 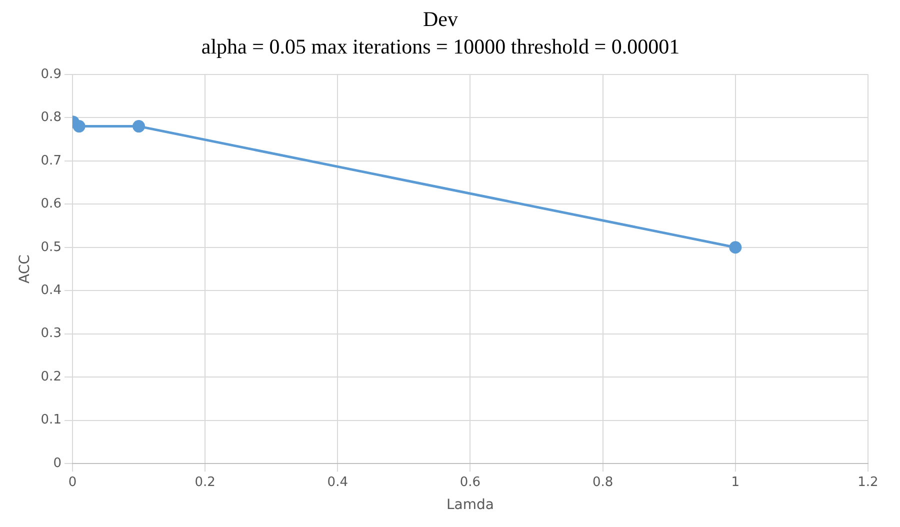 I want to click on x-tick-label: 0.8, so click(x=603, y=482).